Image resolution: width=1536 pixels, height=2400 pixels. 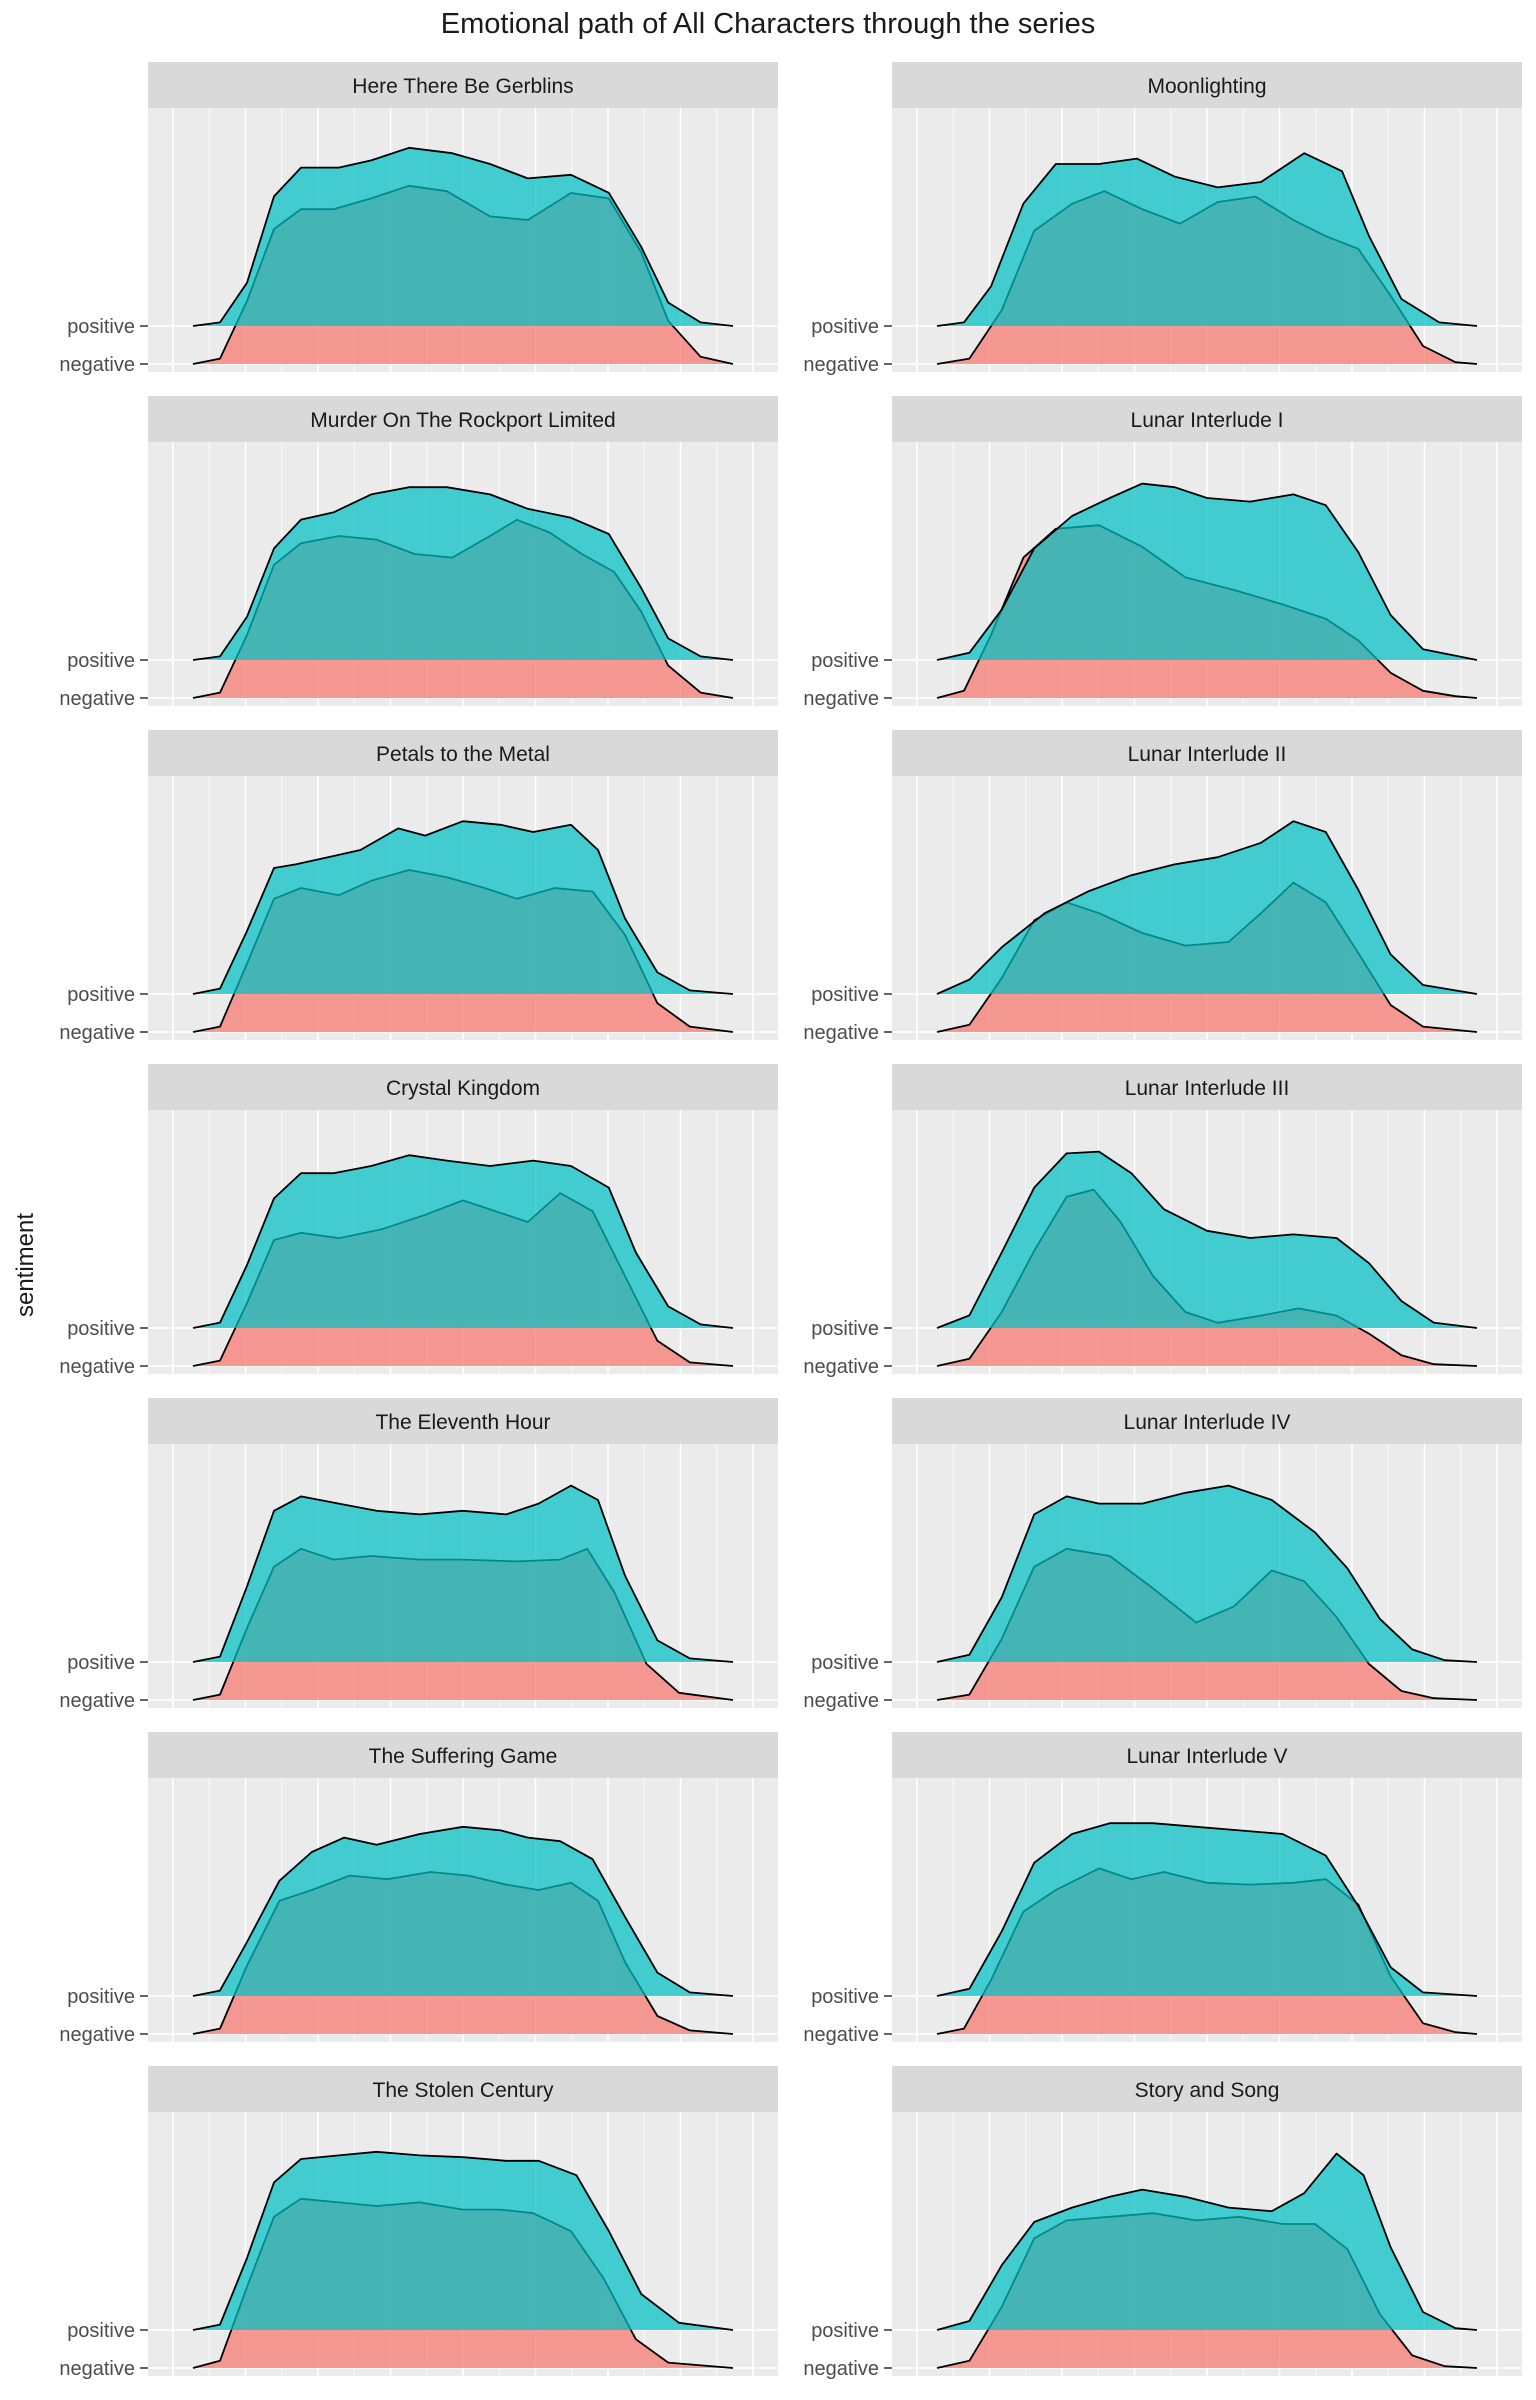 I want to click on facet-title: The Stolen Century, so click(x=463, y=2090).